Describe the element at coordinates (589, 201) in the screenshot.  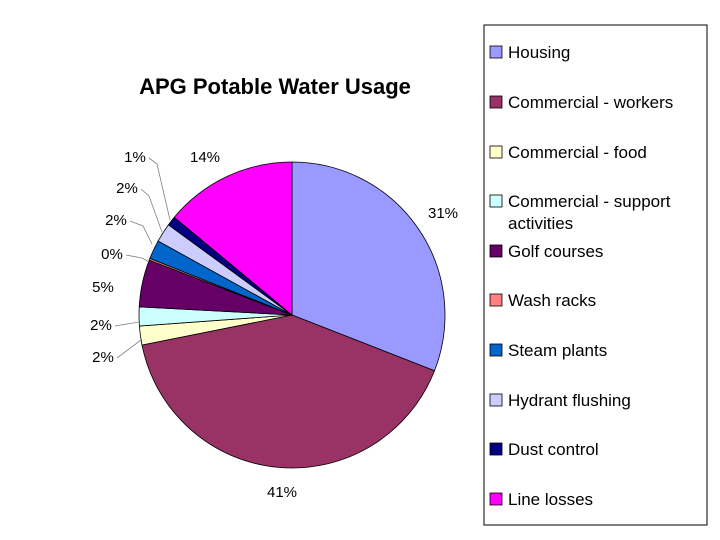
I see `legend-label-3: Commercial - support` at that location.